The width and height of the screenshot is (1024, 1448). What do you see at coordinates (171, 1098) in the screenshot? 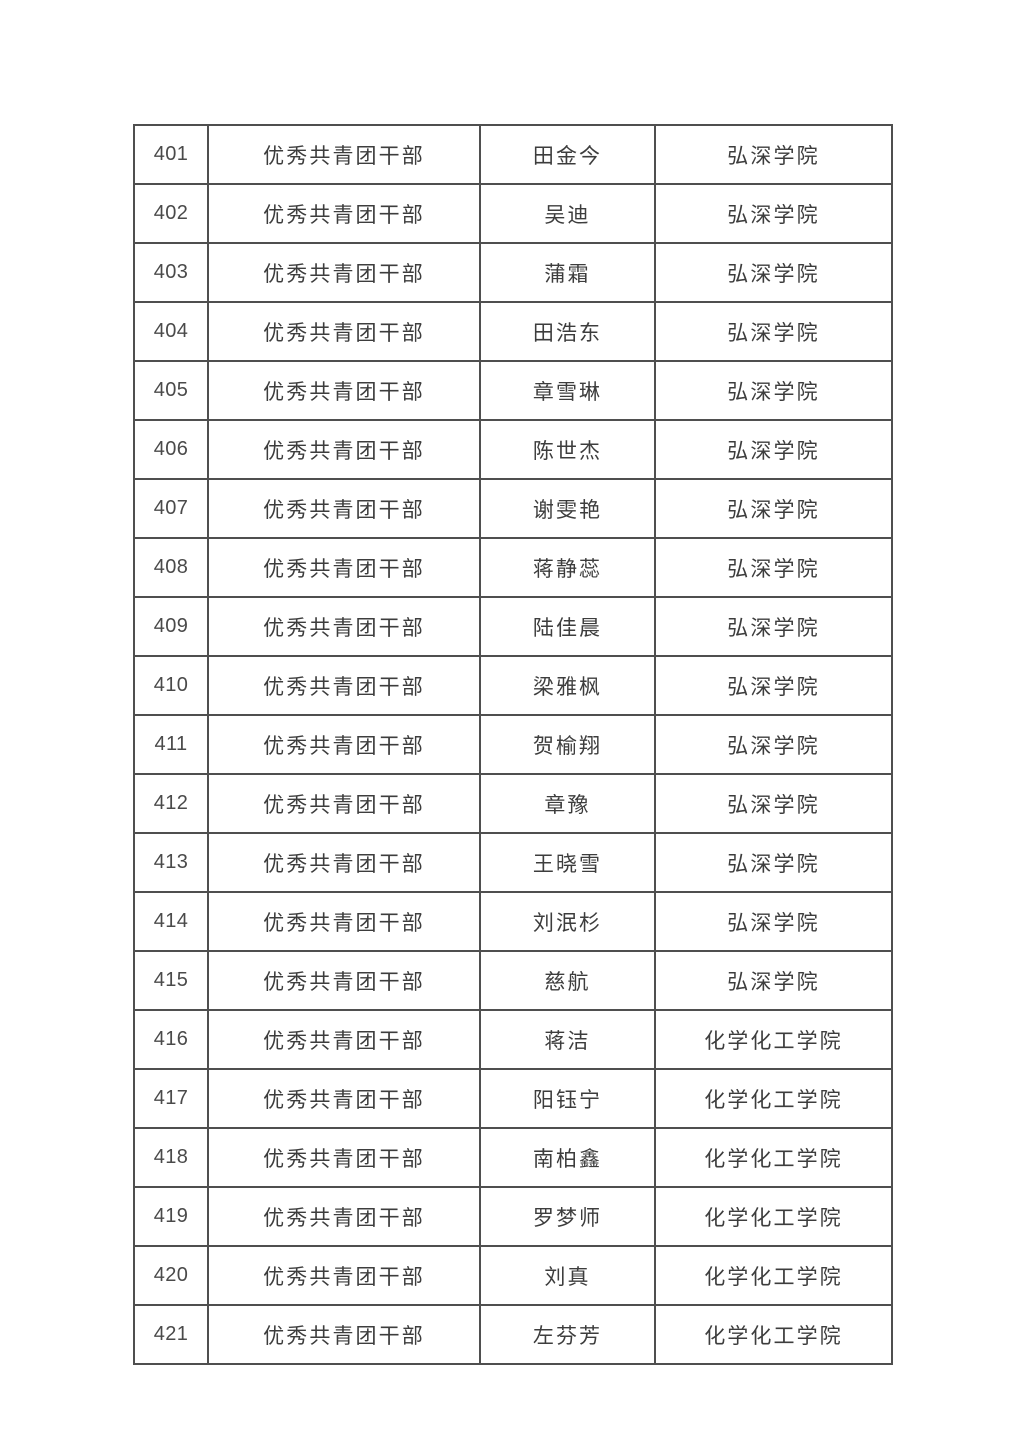
I see `row-number-cell: 417` at bounding box center [171, 1098].